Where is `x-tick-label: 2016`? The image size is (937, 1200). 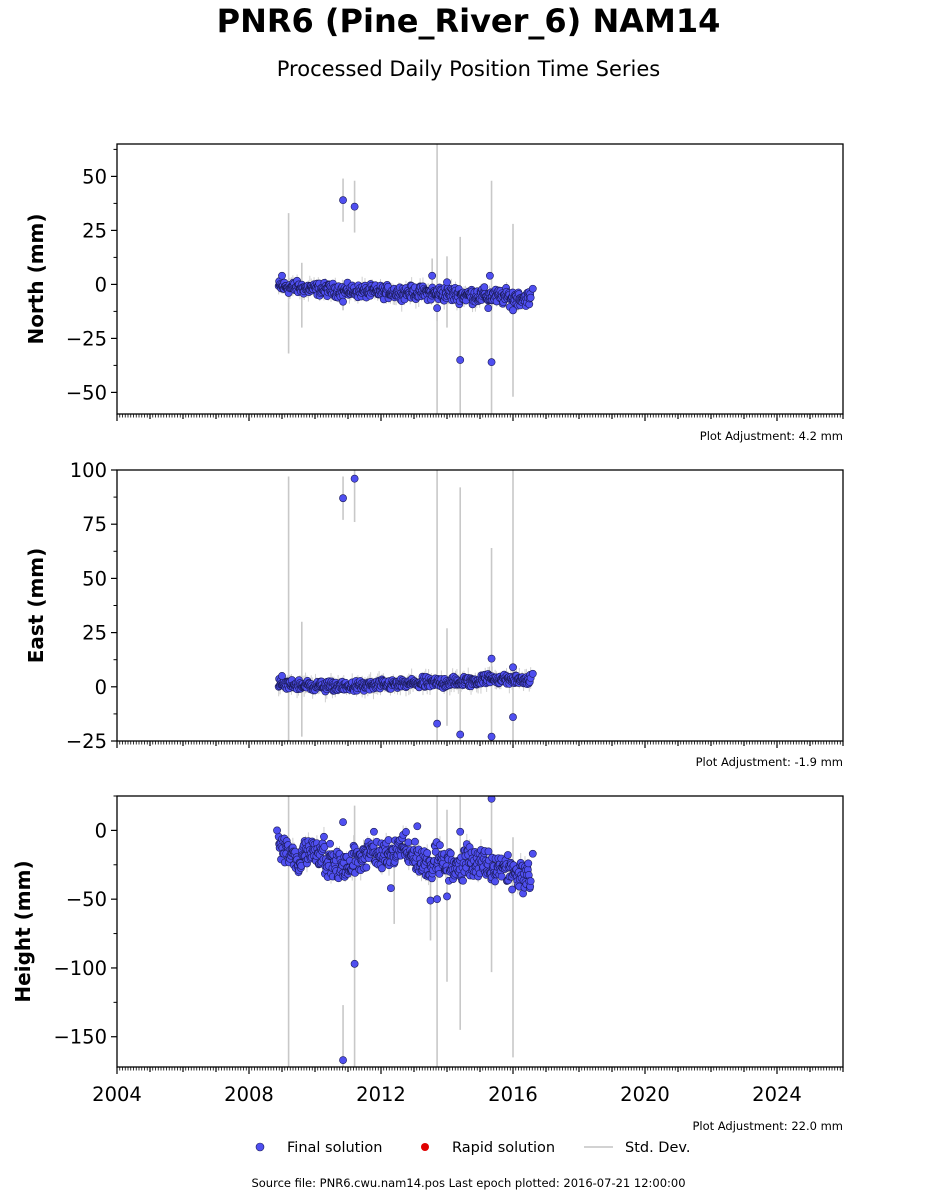 x-tick-label: 2016 is located at coordinates (513, 1094).